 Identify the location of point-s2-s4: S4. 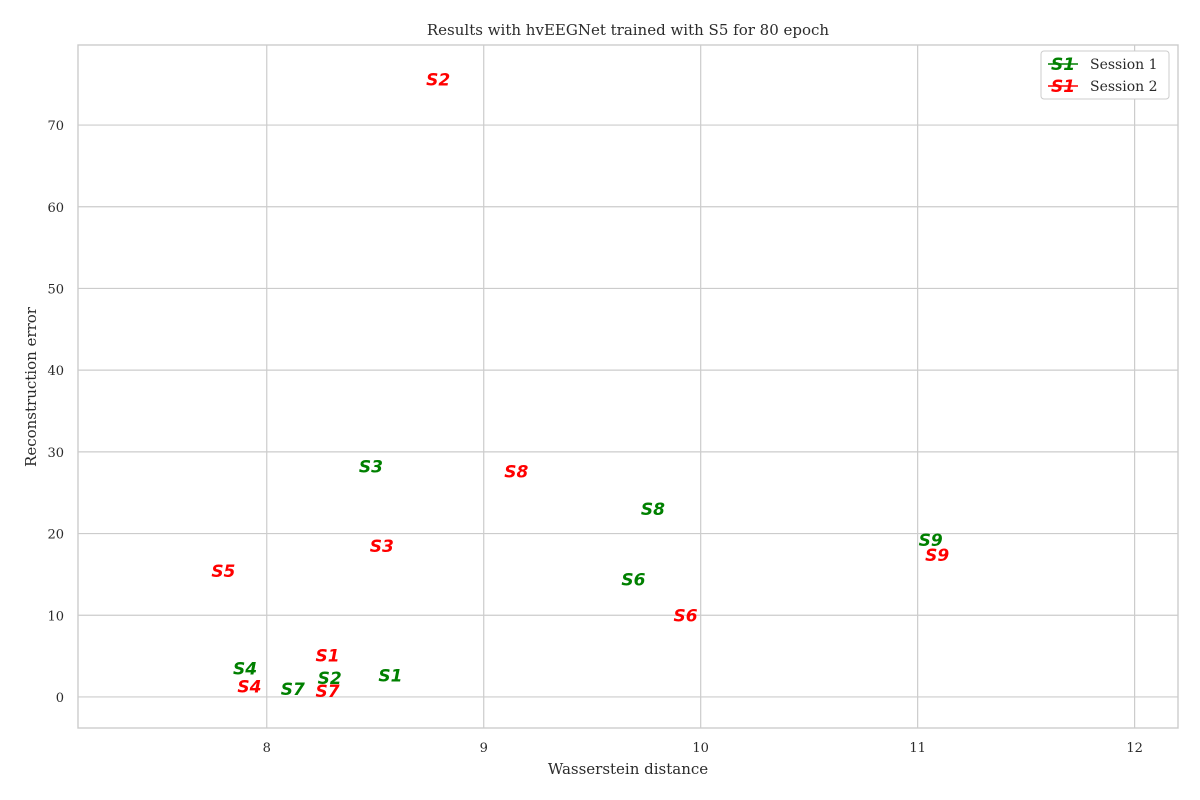
(249, 687).